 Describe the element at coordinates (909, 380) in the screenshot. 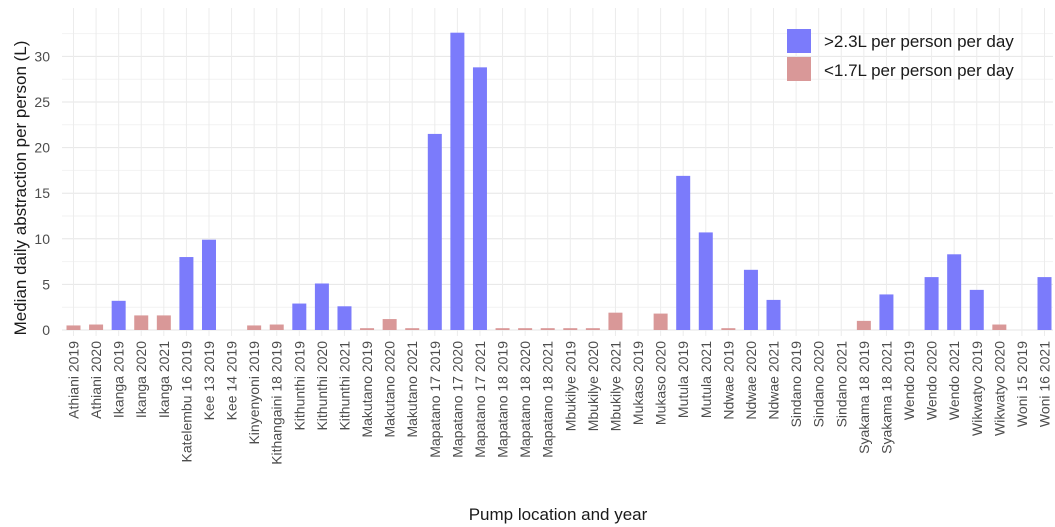

I see `x-tick-label: Wendo 2019` at that location.